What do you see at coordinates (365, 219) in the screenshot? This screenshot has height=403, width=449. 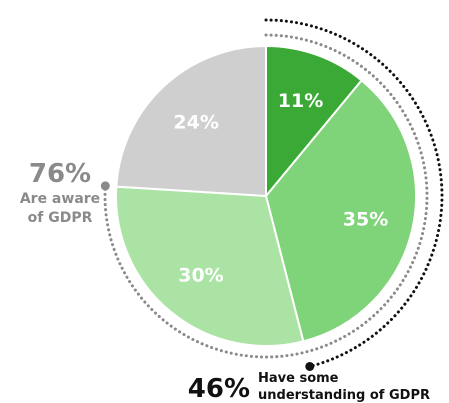 I see `slice-label-35: 35%` at bounding box center [365, 219].